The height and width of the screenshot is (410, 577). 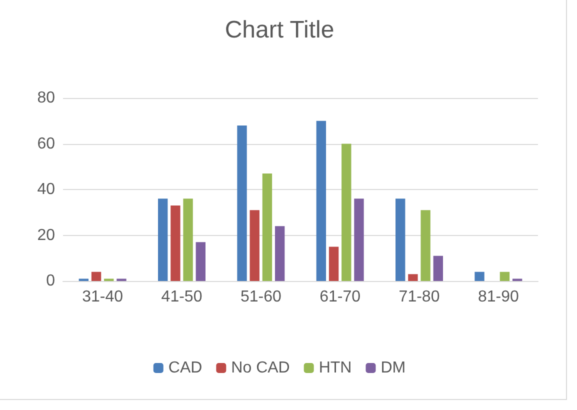 What do you see at coordinates (46, 189) in the screenshot?
I see `y-tick-label: 40` at bounding box center [46, 189].